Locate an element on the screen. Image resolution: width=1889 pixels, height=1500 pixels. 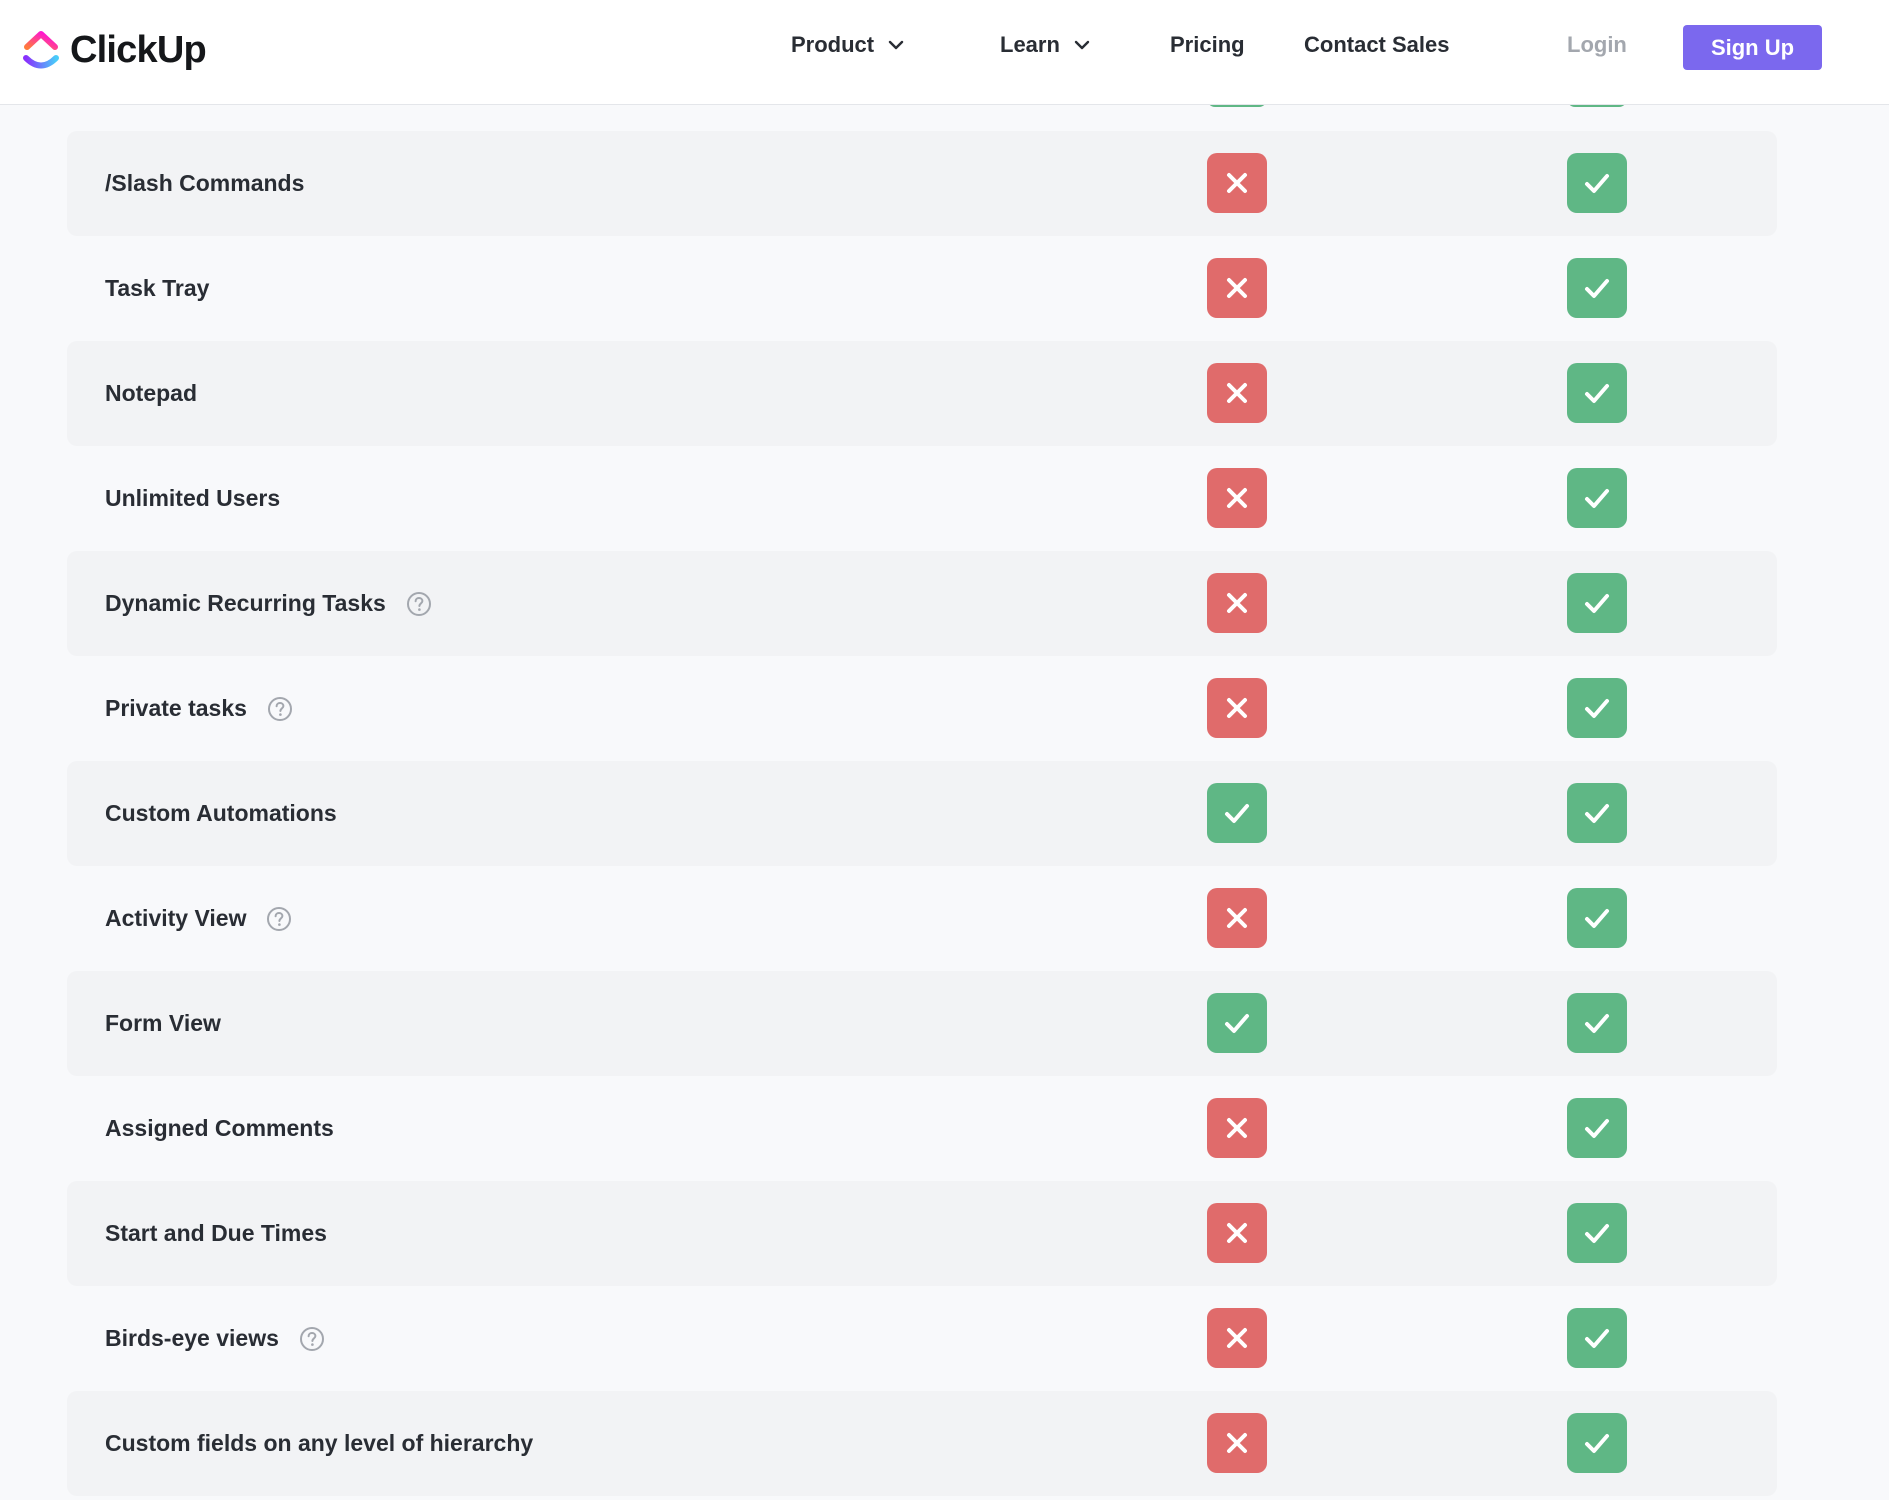
feature-label: Custom fields on any level of hierarchy is located at coordinates (319, 1443).